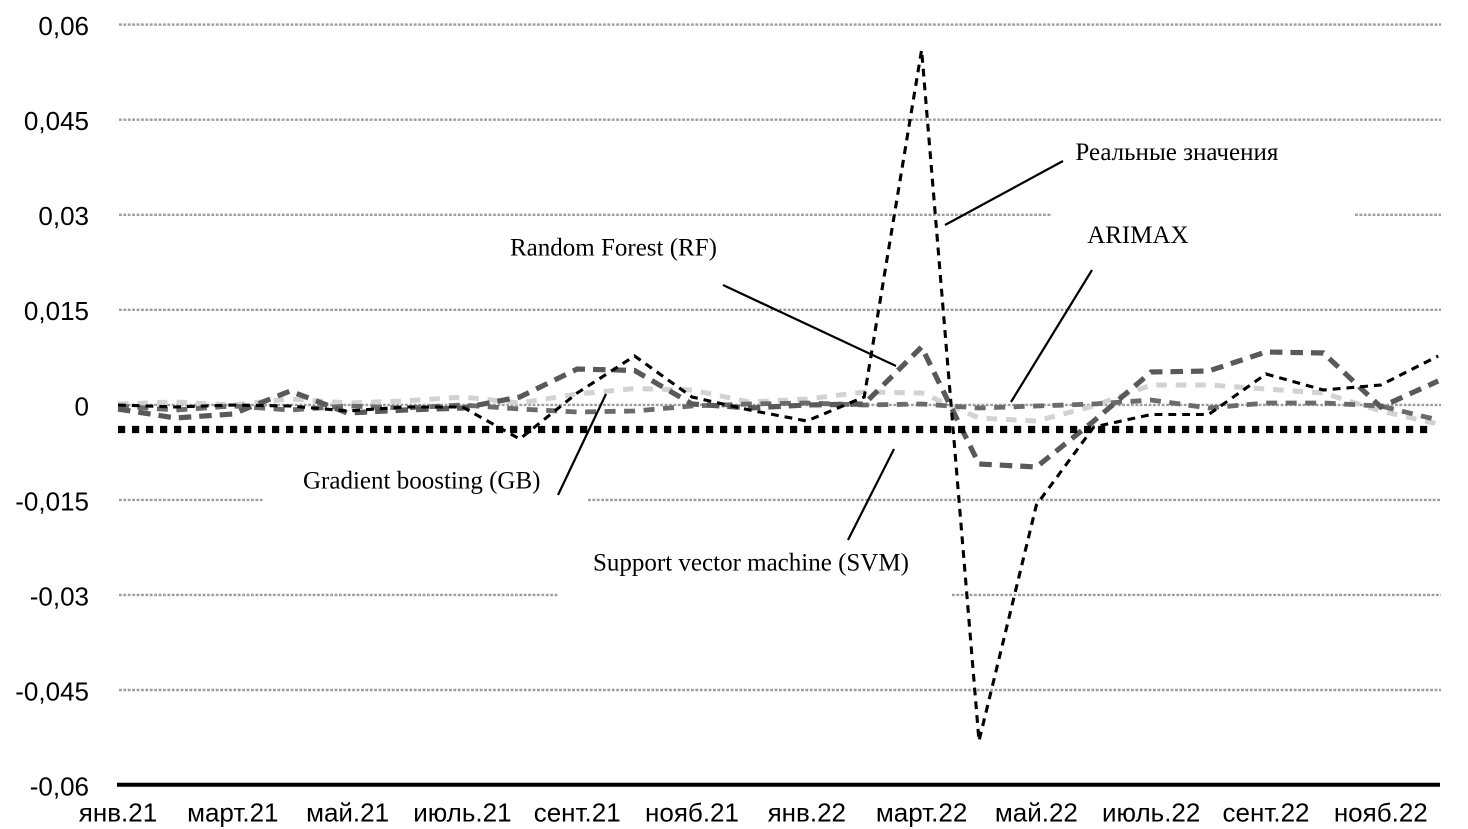 The image size is (1468, 829). Describe the element at coordinates (1176, 152) in the screenshot. I see `svg-text: Реальные значения` at that location.